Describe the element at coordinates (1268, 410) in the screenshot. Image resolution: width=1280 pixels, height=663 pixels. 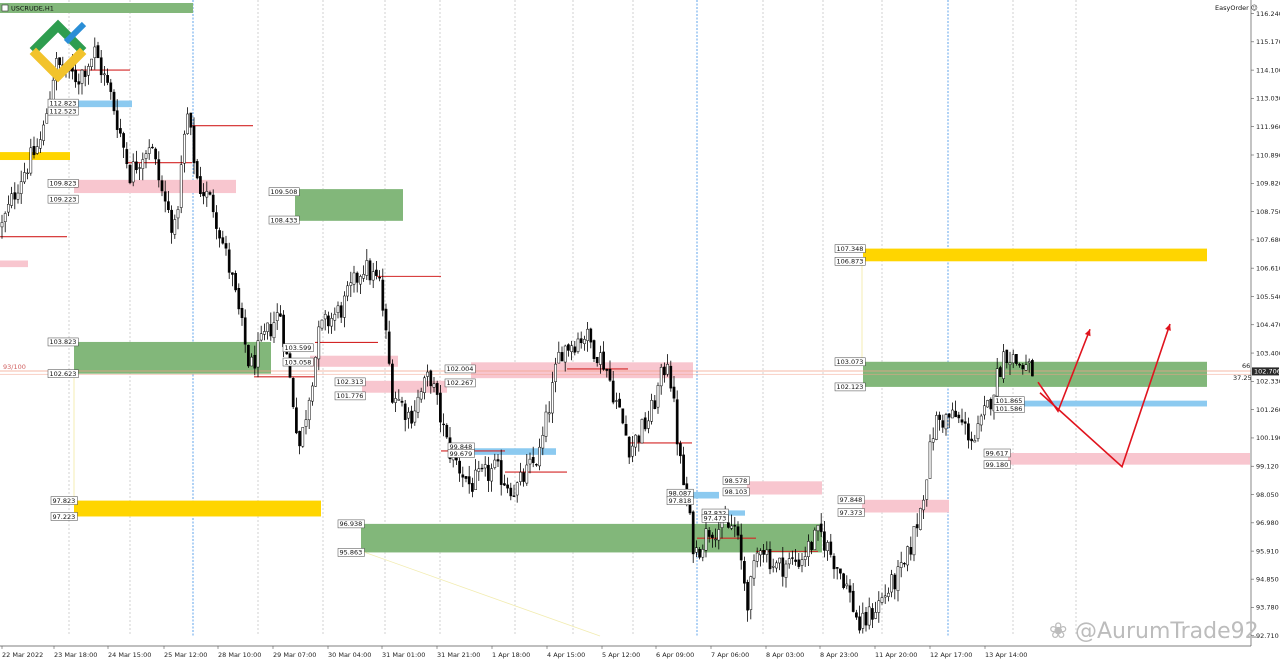
I see `y-tick-label: 101.260` at that location.